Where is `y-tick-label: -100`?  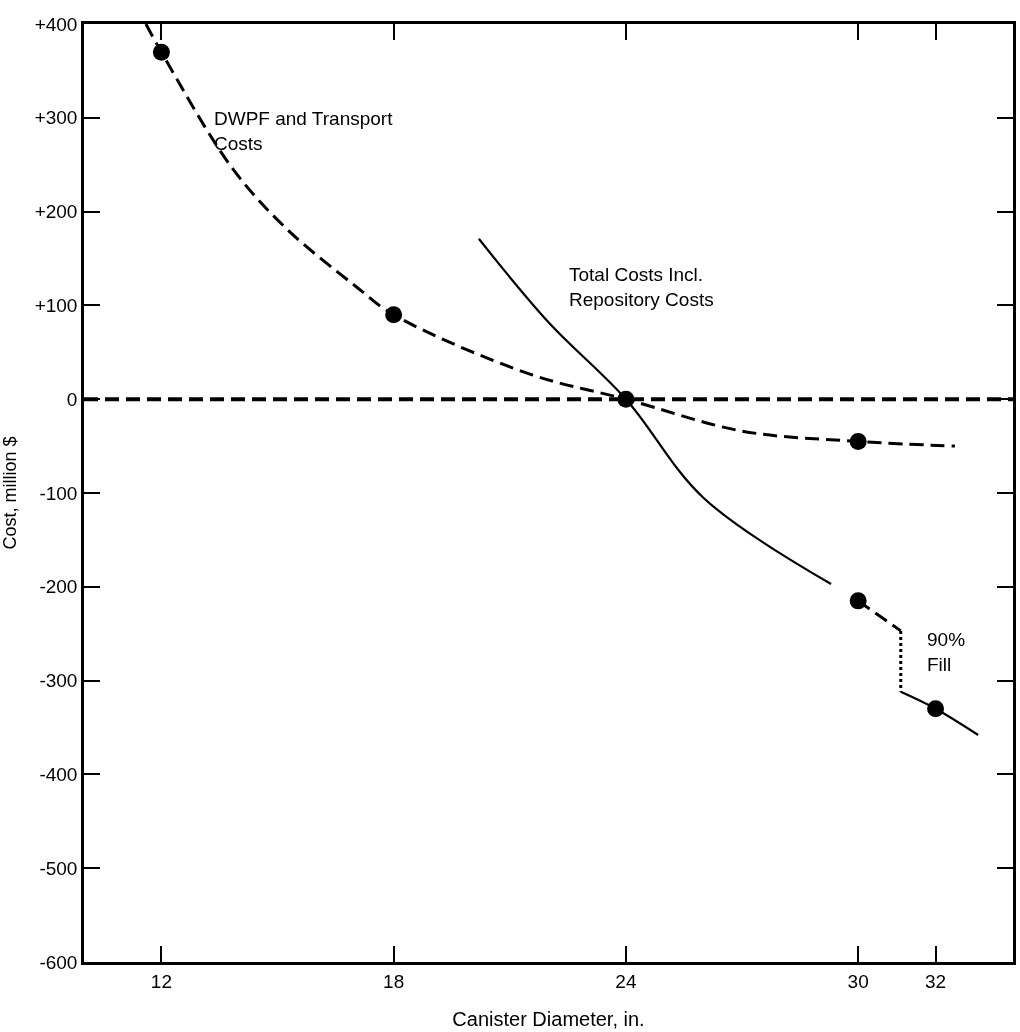
y-tick-label: -100 is located at coordinates (58, 493).